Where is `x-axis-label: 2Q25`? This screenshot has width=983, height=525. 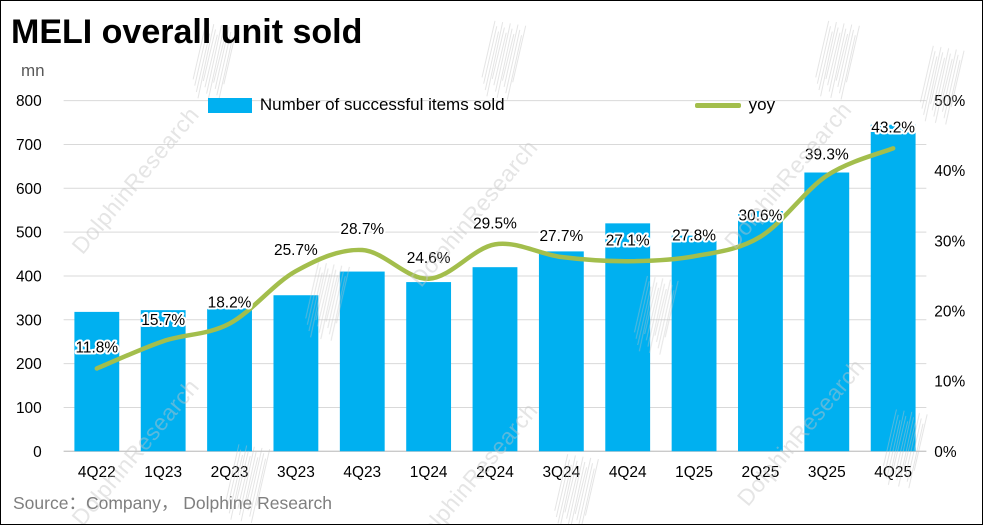
x-axis-label: 2Q25 is located at coordinates (761, 472).